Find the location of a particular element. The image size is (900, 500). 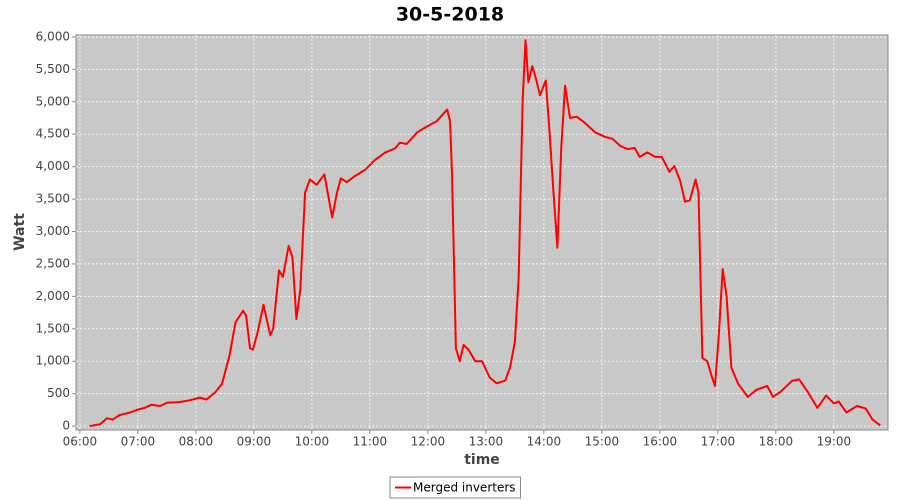

x-tick-label: 16:00 is located at coordinates (660, 442).